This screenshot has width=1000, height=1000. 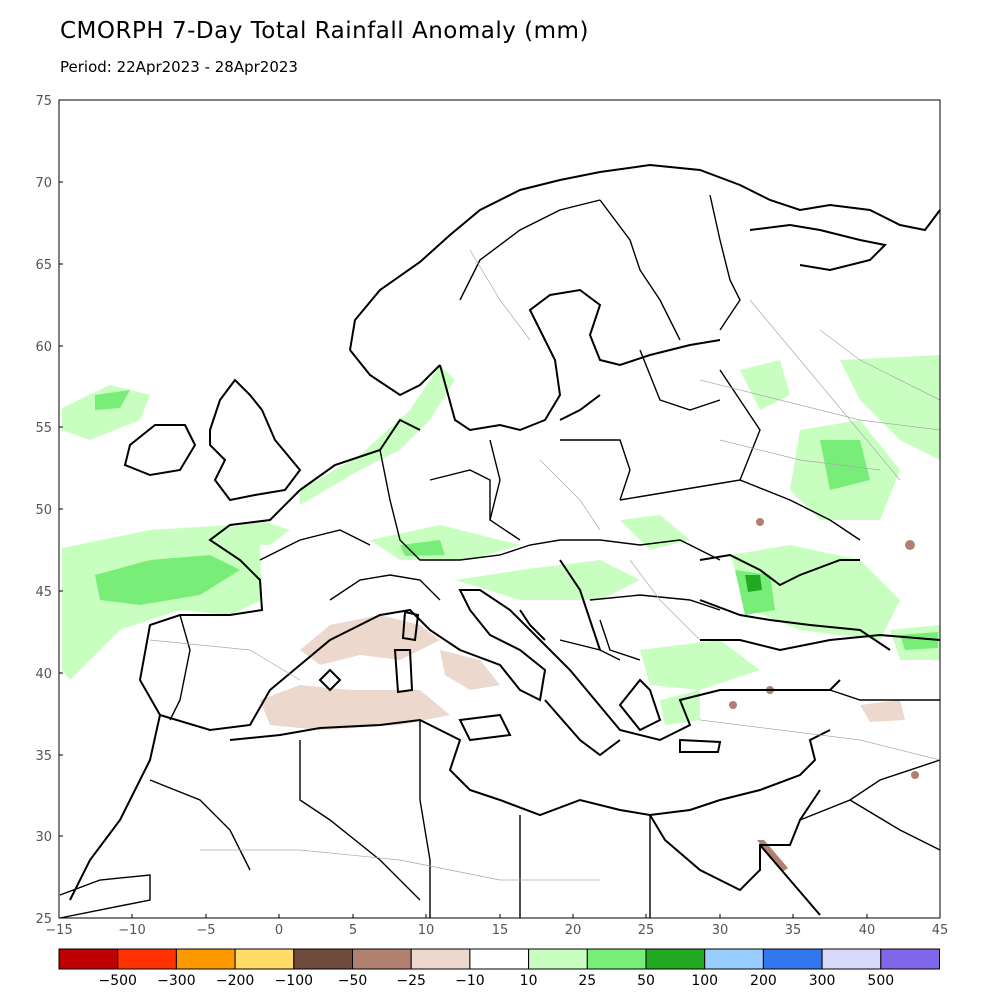 What do you see at coordinates (43, 428) in the screenshot?
I see `y-tick-label: 55` at bounding box center [43, 428].